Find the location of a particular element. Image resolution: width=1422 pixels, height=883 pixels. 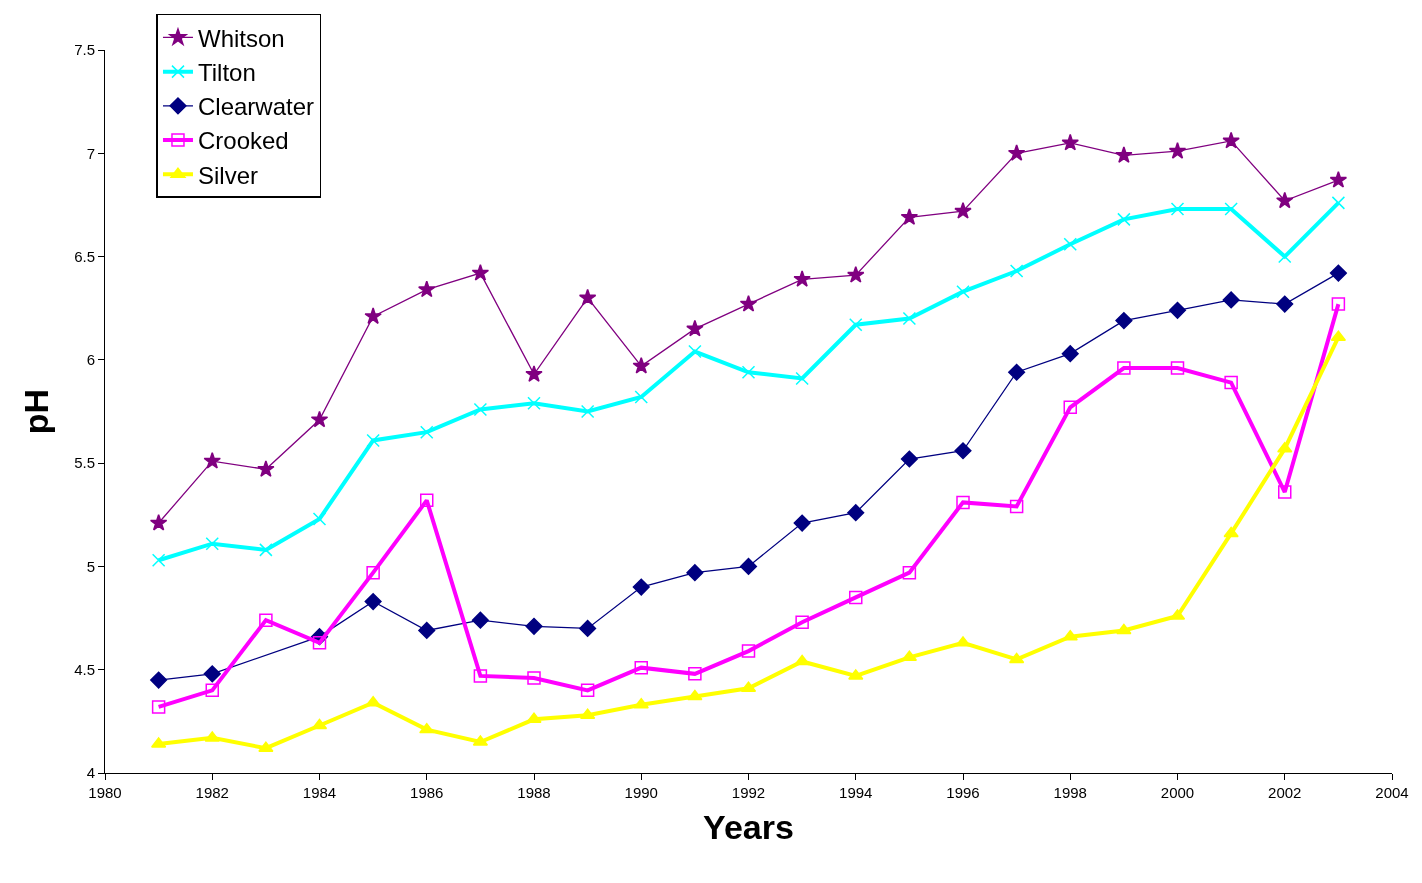

x-tick-label: 1980 is located at coordinates (105, 792).